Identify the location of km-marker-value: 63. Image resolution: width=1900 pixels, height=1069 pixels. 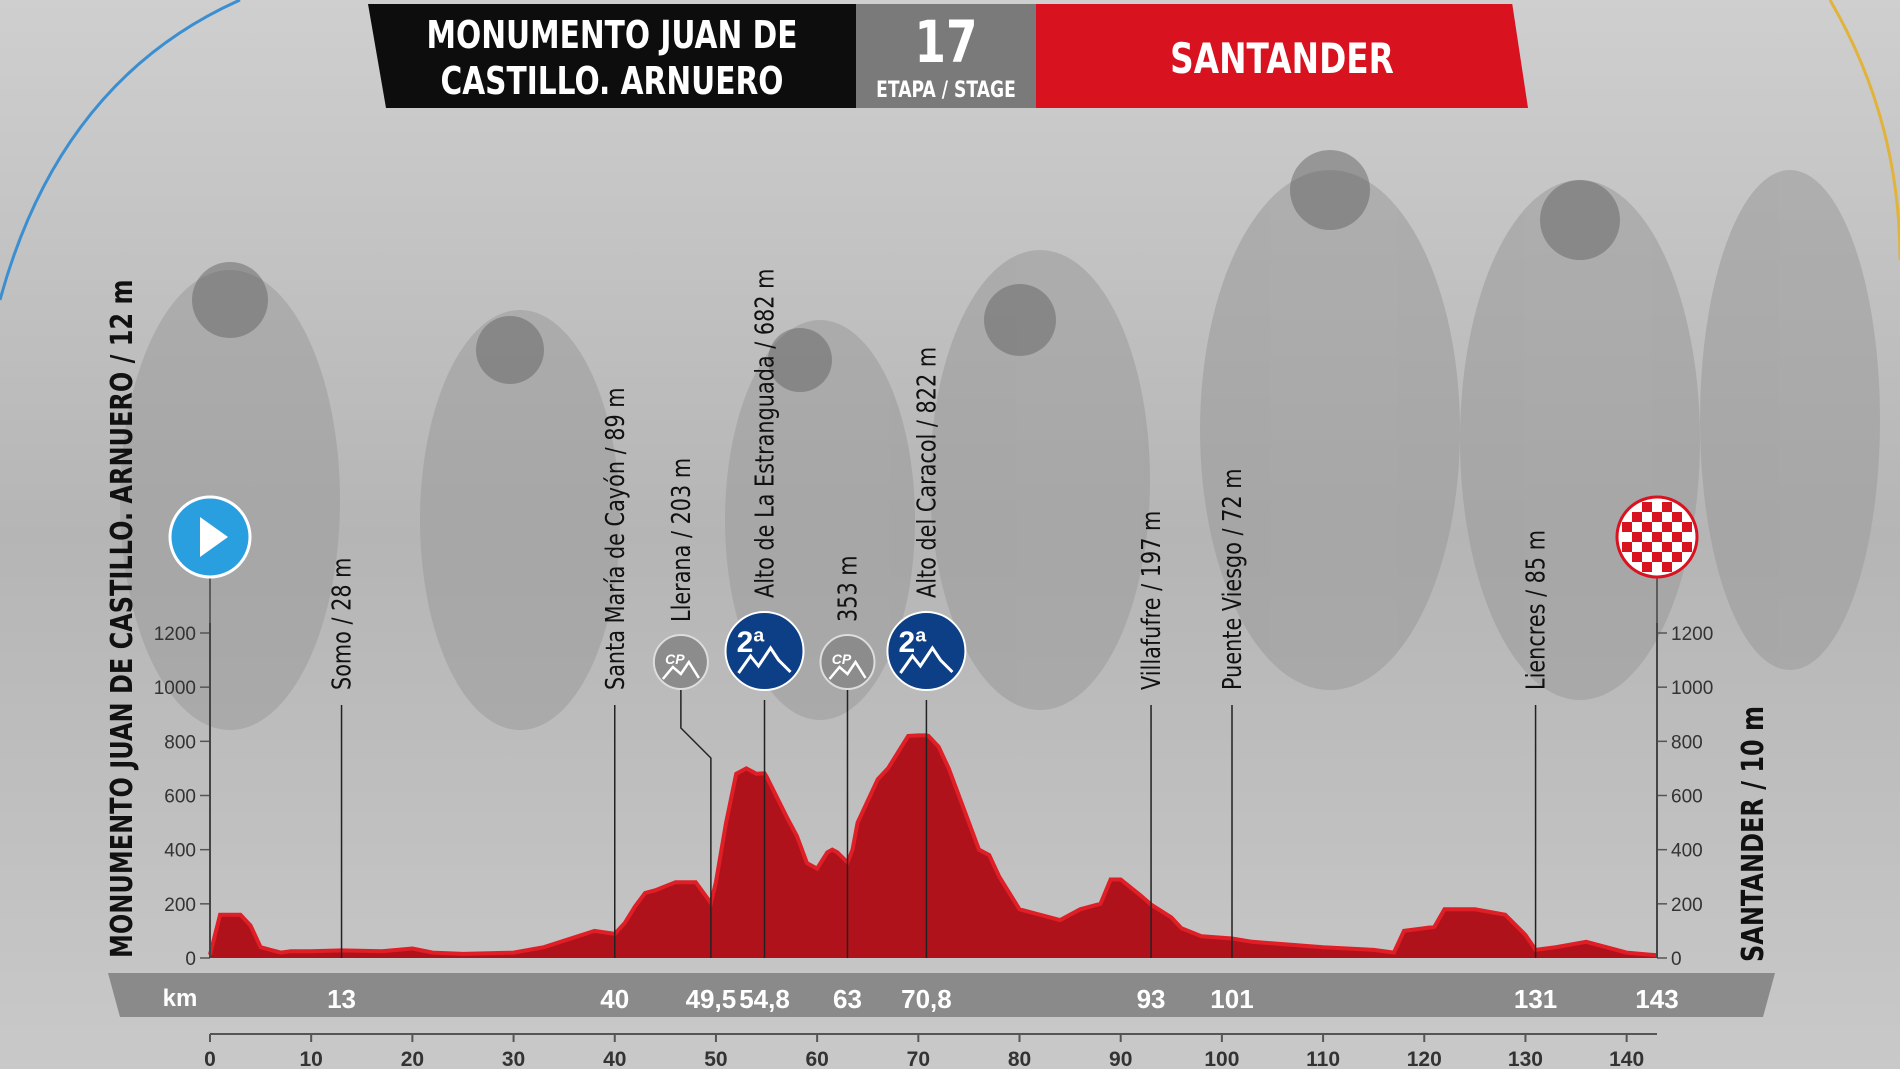
(847, 999).